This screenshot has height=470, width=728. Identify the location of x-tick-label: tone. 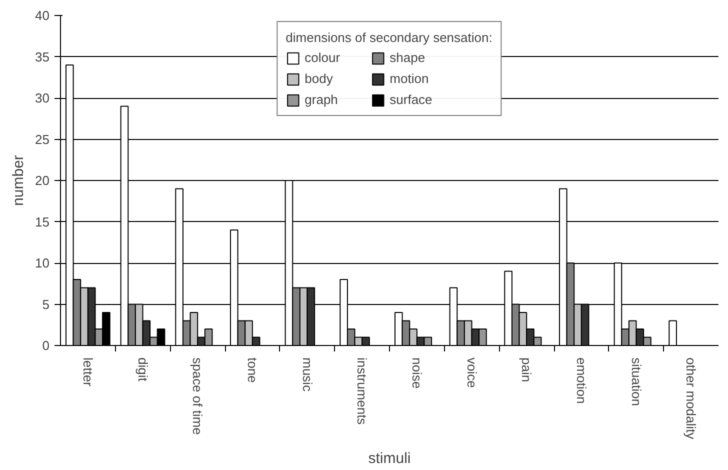
(252, 370).